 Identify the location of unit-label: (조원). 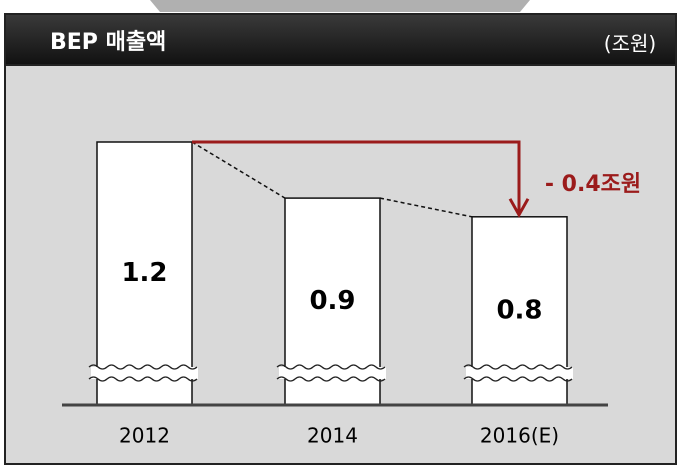
(630, 44).